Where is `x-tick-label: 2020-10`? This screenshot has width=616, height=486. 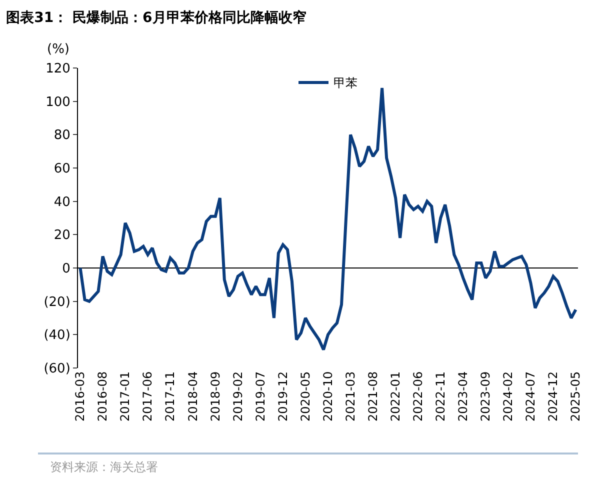
x-tick-label: 2020-10 is located at coordinates (327, 396).